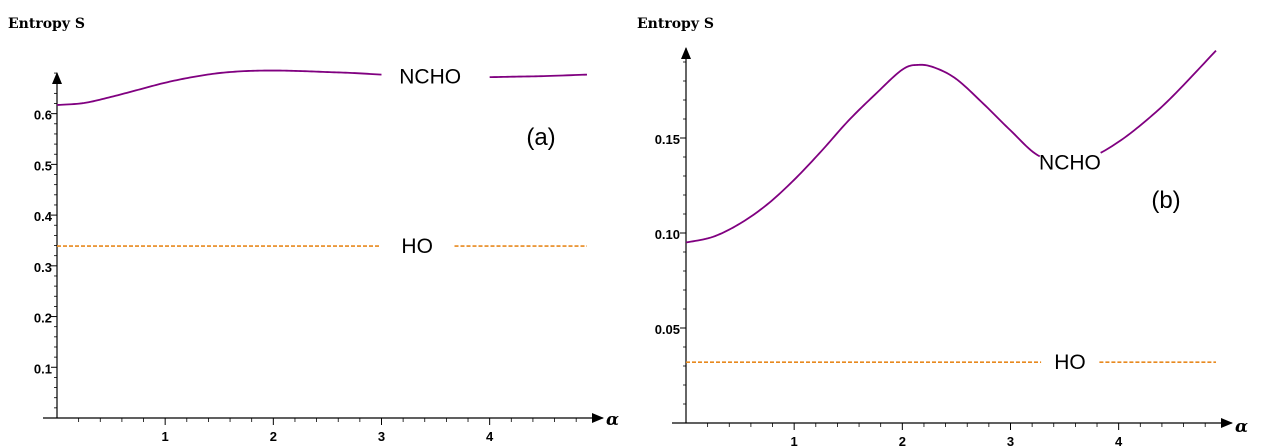 This screenshot has height=448, width=1264. I want to click on y-tick-label: 0.4, so click(43, 216).